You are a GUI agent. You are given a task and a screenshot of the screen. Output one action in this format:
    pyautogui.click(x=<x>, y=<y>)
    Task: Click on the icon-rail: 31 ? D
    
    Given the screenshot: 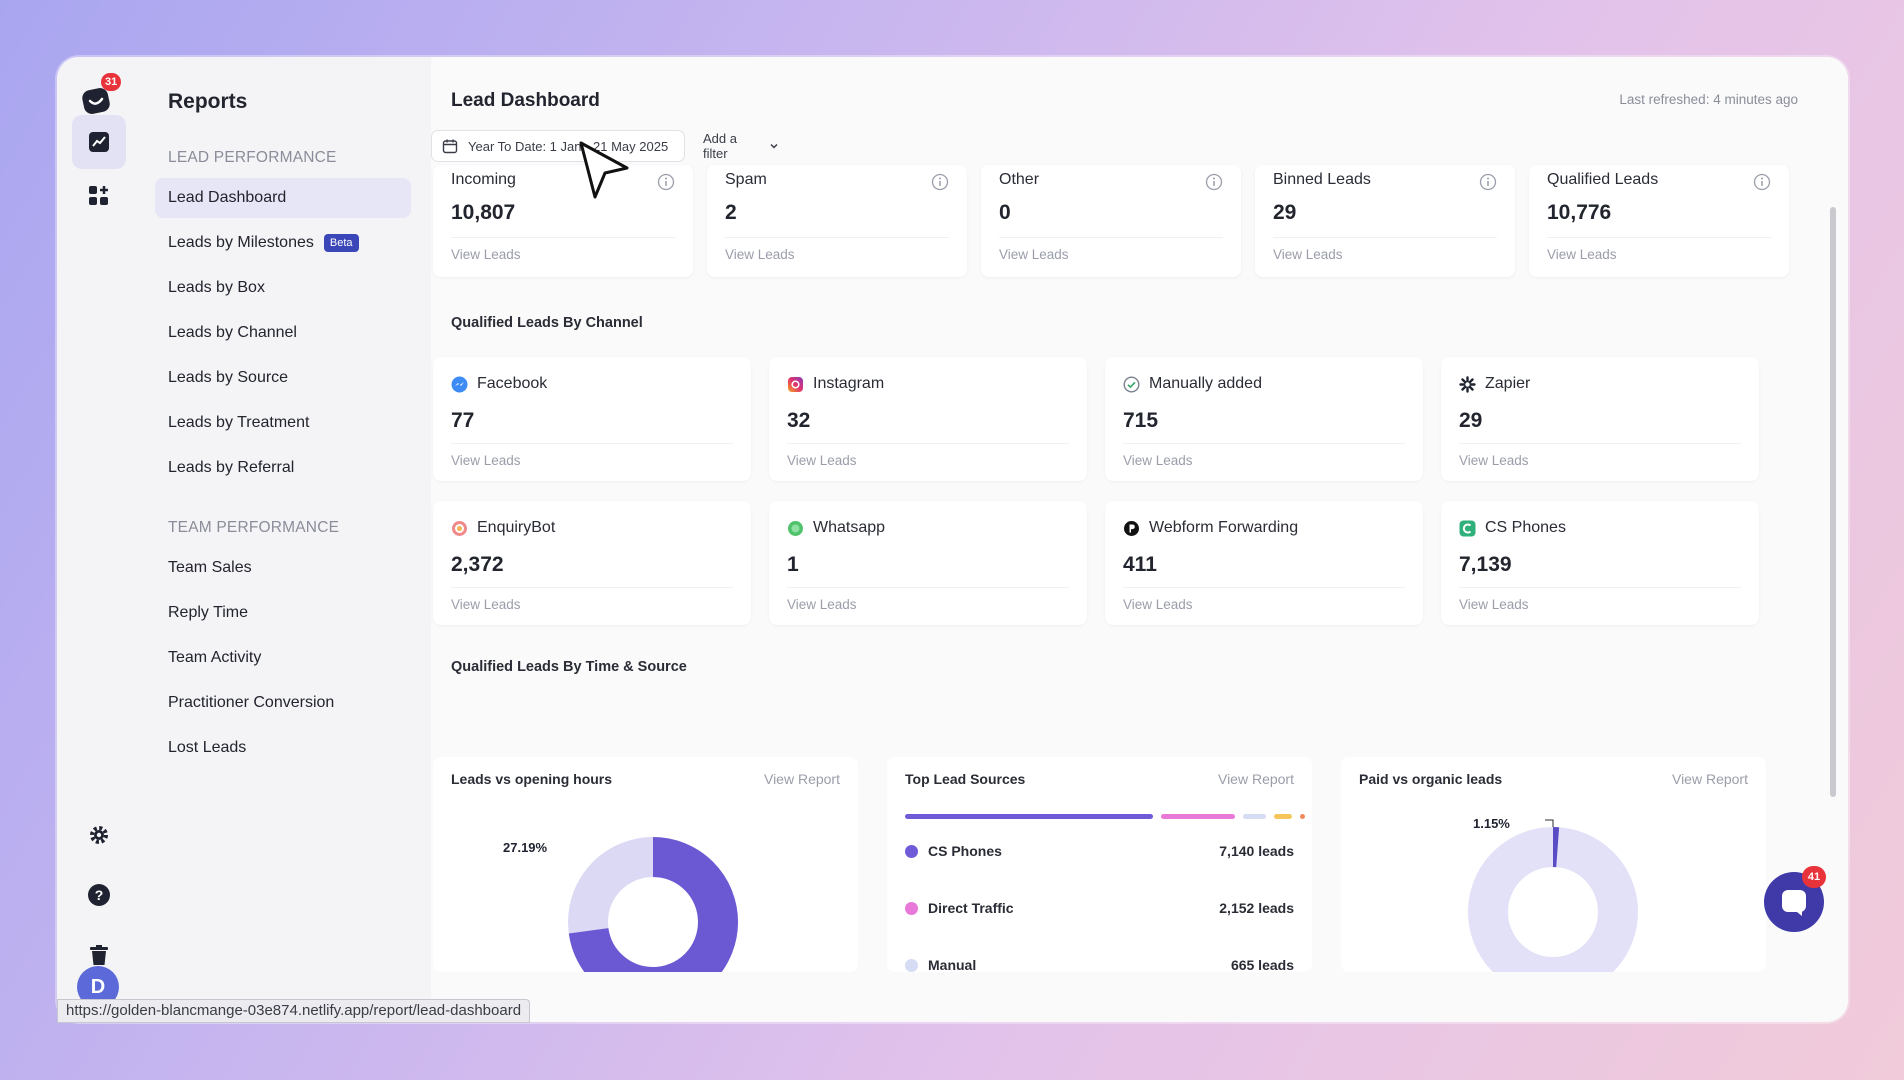 What is the action you would take?
    pyautogui.click(x=99, y=539)
    